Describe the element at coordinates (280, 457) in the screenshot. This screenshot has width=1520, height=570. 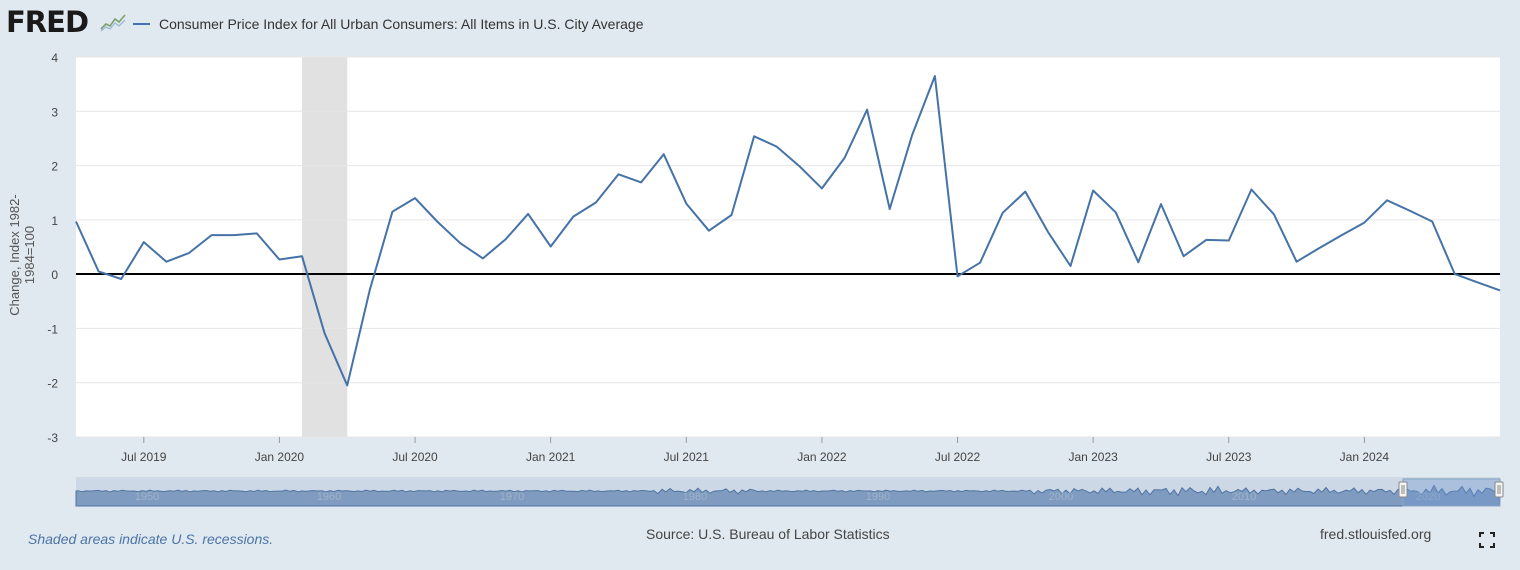
I see `x-tick-label: Jan 2020` at that location.